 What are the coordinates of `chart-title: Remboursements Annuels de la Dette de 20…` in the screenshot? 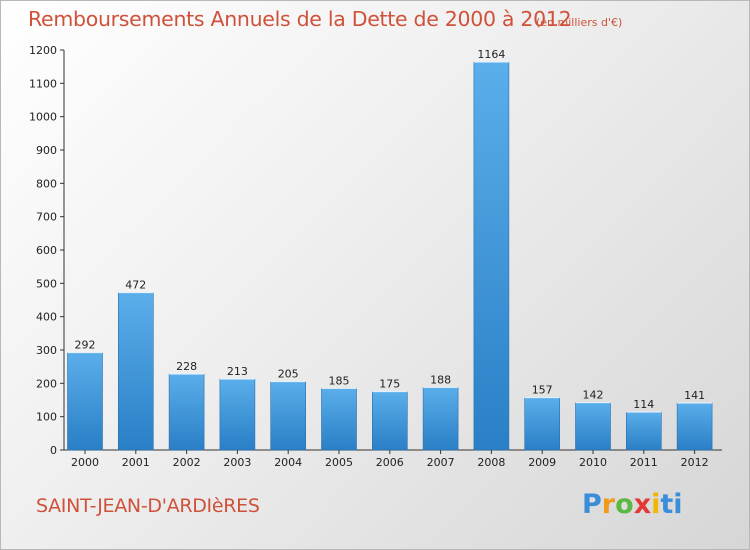 It's located at (300, 19).